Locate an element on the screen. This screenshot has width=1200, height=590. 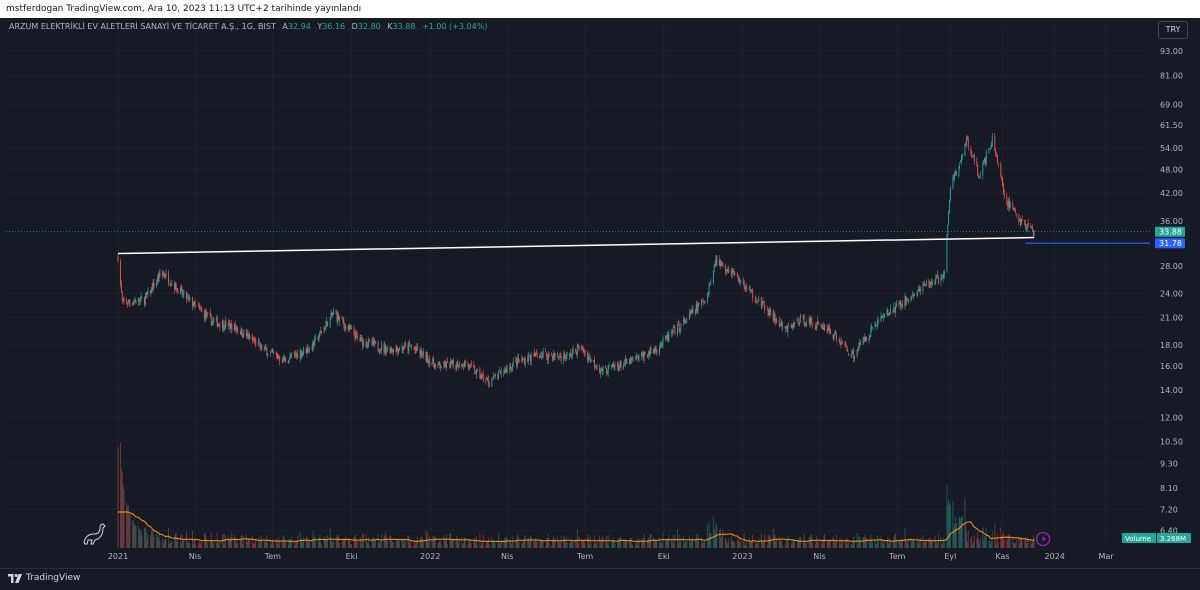
lightning-icon is located at coordinates (1043, 539).